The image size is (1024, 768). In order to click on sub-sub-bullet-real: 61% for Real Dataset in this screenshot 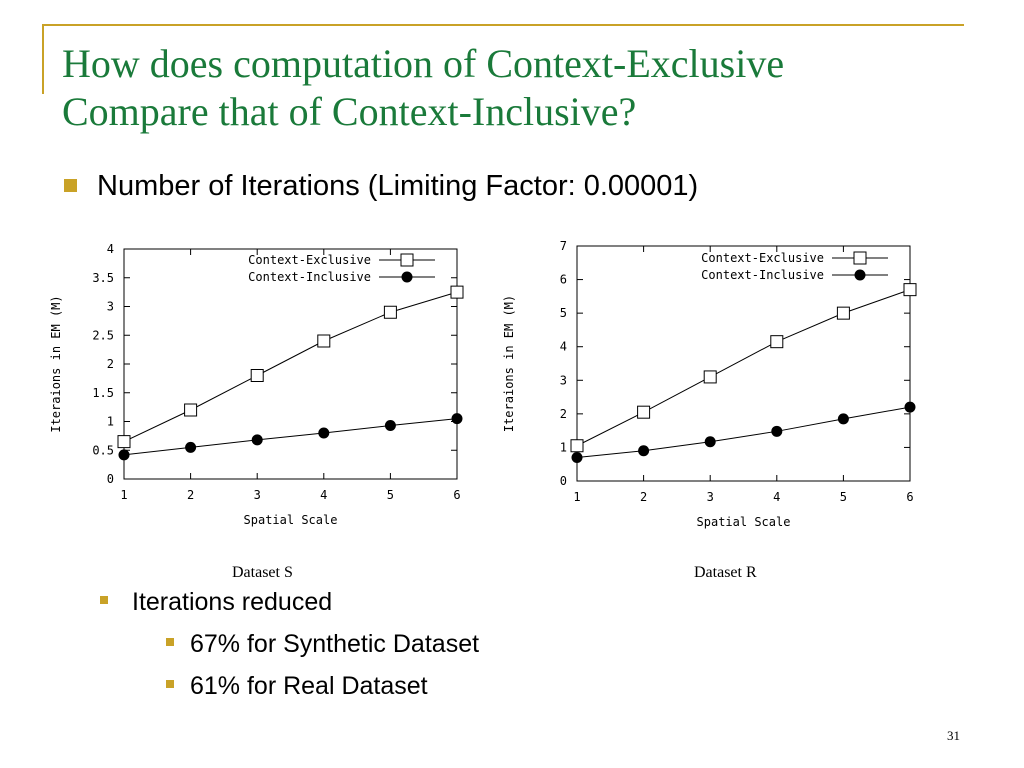, I will do `click(297, 686)`.